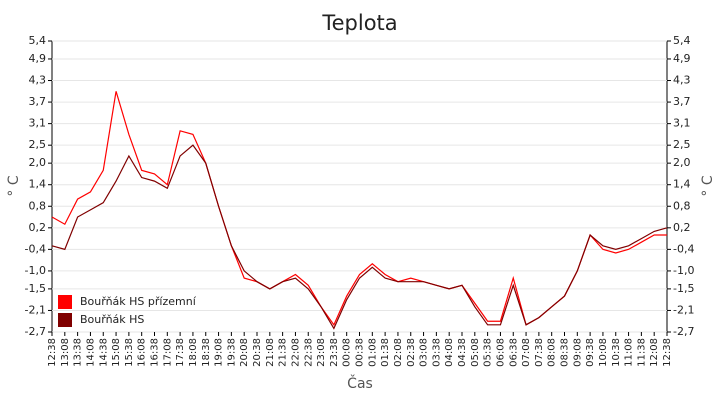 Image resolution: width=720 pixels, height=400 pixels. What do you see at coordinates (565, 352) in the screenshot?
I see `x-tick-label: 08:38` at bounding box center [565, 352].